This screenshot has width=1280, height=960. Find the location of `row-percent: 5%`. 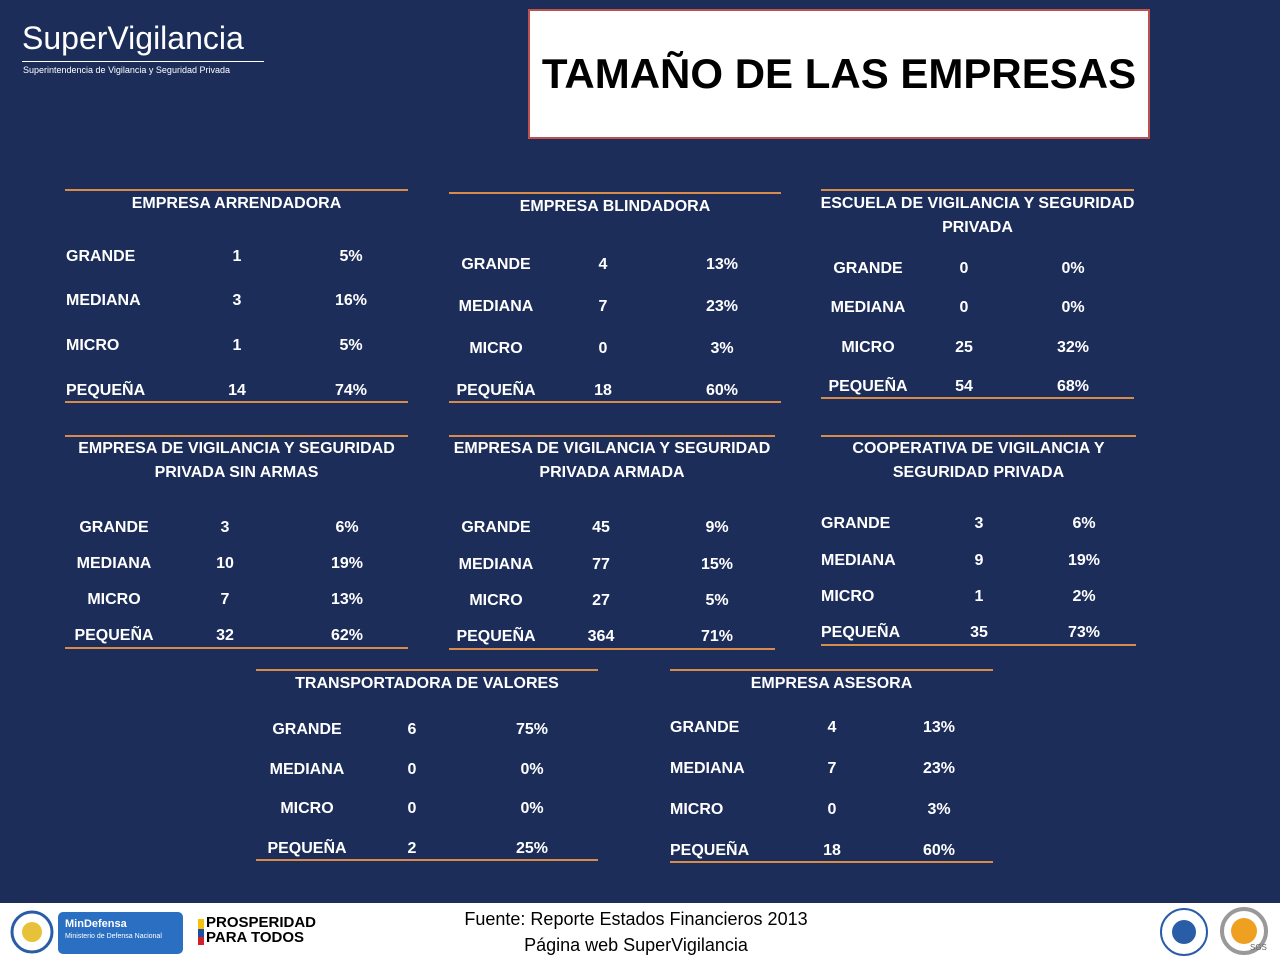

row-percent: 5% is located at coordinates (717, 600).